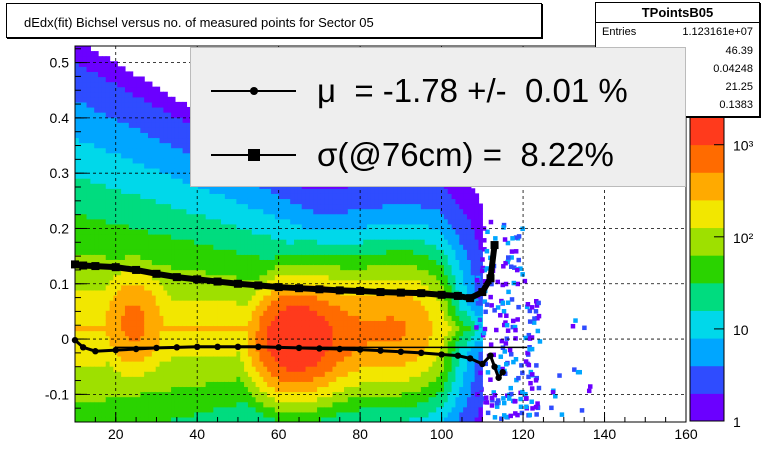 The height and width of the screenshot is (469, 763). I want to click on x-tick-label: 100, so click(442, 434).